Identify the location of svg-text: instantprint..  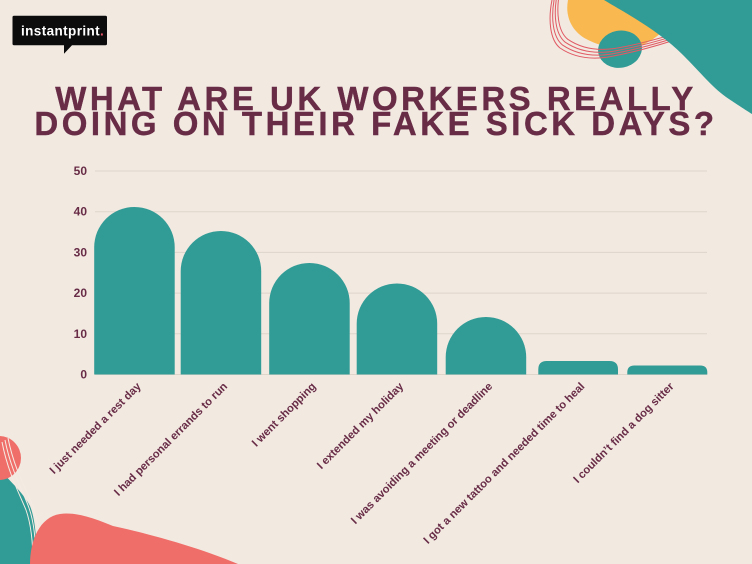
(62, 31).